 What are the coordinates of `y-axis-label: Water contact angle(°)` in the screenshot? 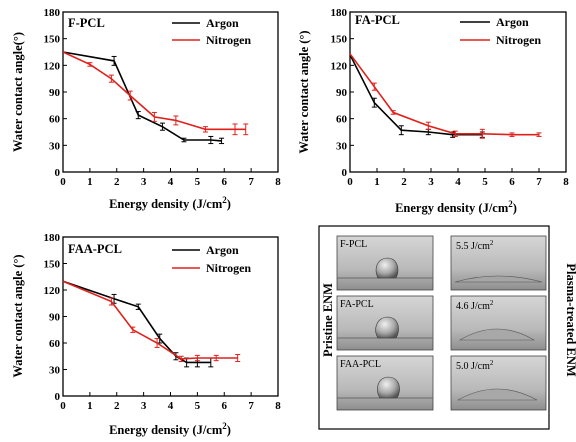 It's located at (18, 92).